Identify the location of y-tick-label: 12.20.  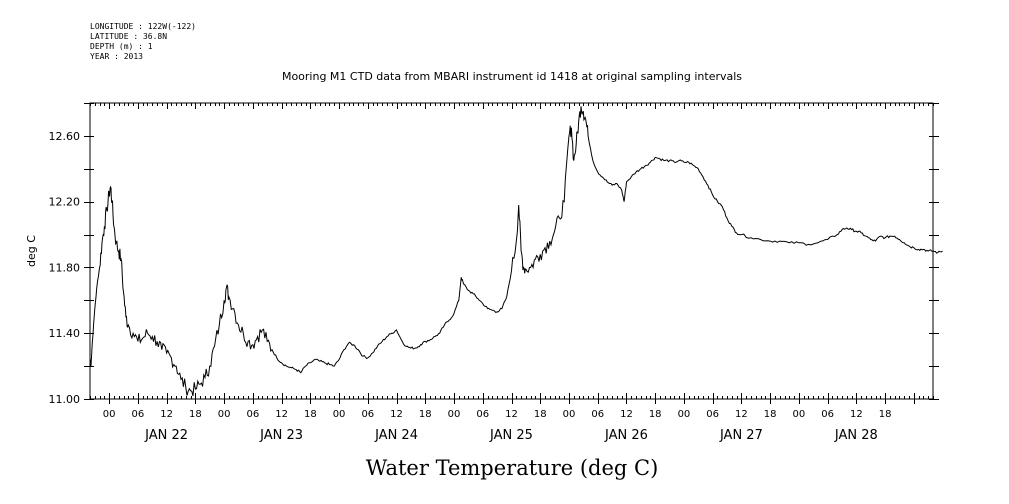
(65, 202).